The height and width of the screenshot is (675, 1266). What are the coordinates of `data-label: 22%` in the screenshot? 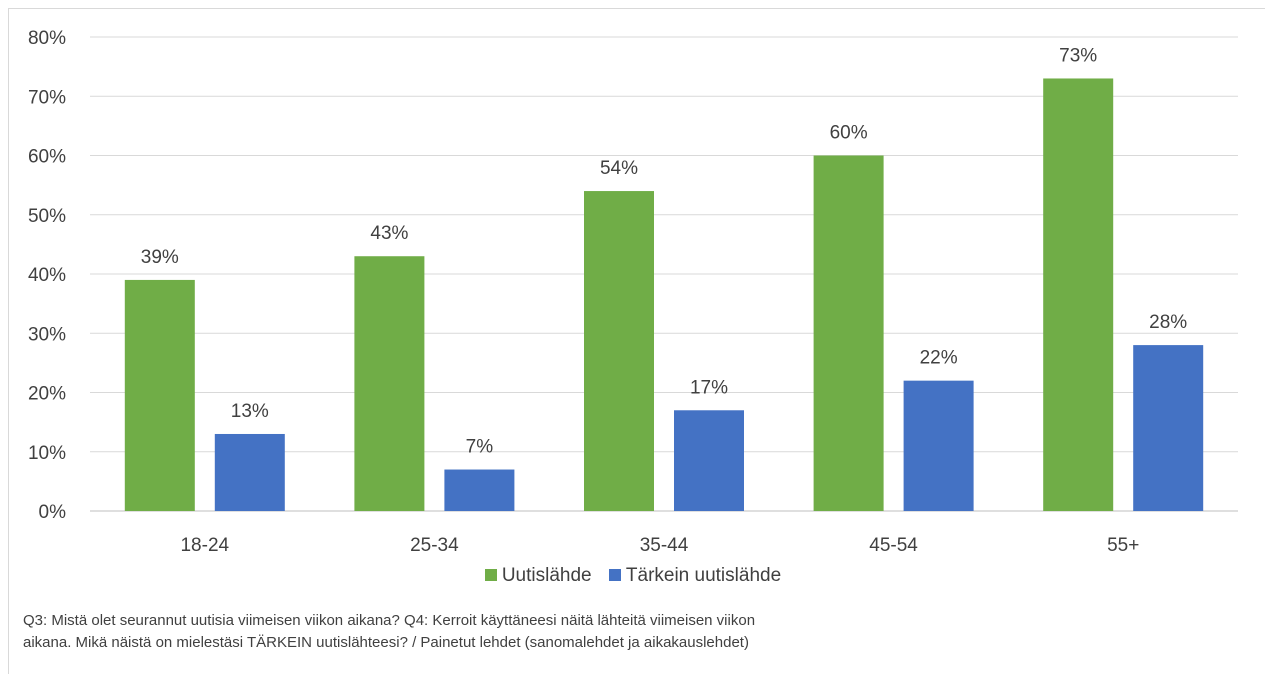 It's located at (939, 358).